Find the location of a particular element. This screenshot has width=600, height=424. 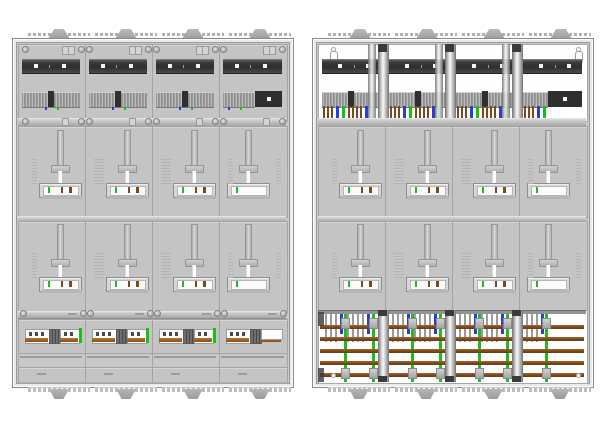

main-busbar is located at coordinates (252, 66).